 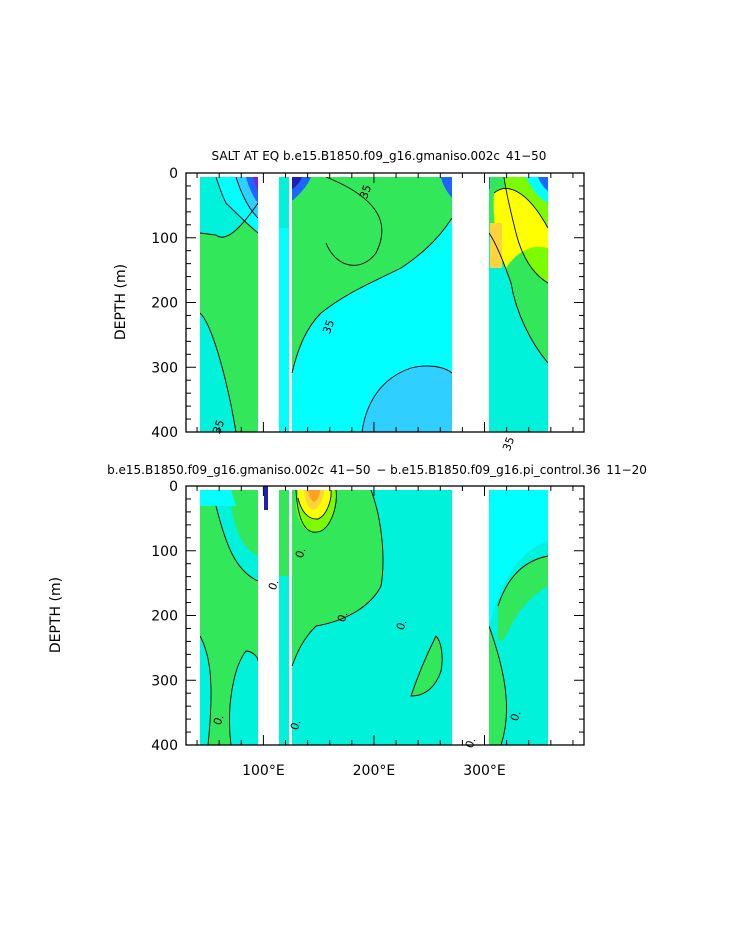 I want to click on top-region-atlantic-saltiest, so click(x=520, y=228).